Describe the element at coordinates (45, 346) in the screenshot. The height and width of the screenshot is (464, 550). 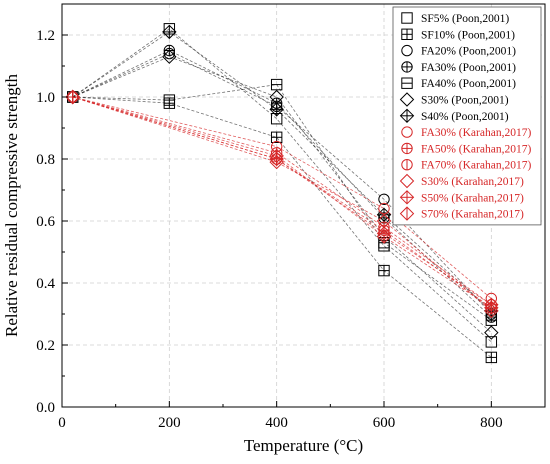
I see `y-tick-label: 0.2` at that location.